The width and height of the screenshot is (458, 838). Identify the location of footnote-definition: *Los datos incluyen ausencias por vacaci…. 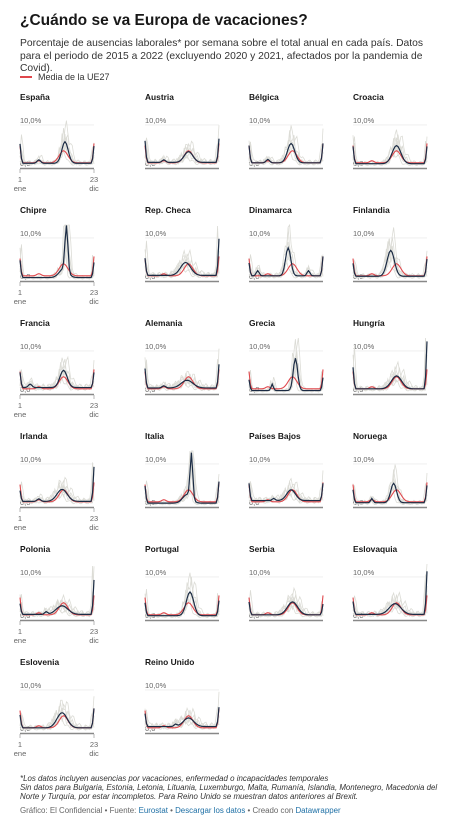
(174, 778).